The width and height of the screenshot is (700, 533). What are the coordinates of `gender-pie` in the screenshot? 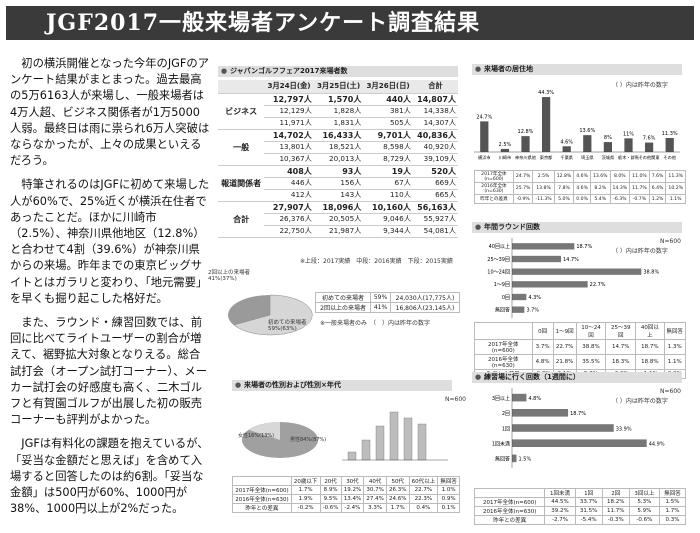 It's located at (280, 440).